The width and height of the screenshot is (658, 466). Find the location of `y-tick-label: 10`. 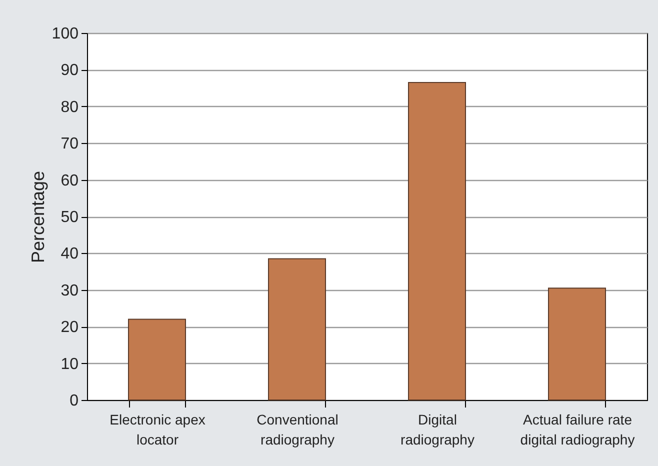

y-tick-label: 10 is located at coordinates (69, 364).